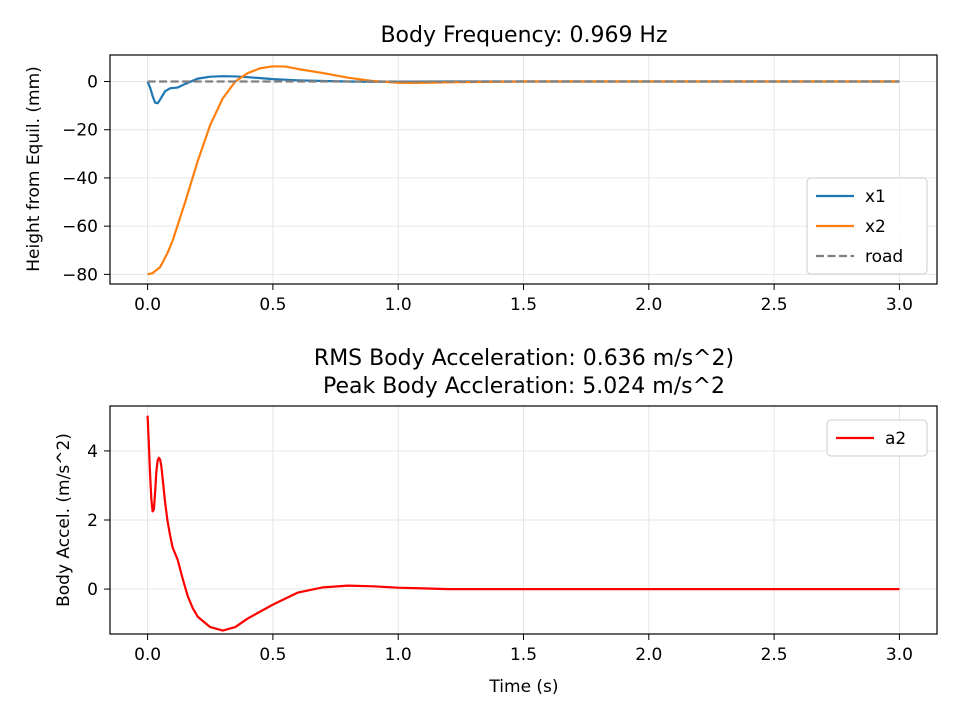 This screenshot has height=720, width=960. What do you see at coordinates (899, 305) in the screenshot?
I see `subplot-height-xtick-label: 3.0` at bounding box center [899, 305].